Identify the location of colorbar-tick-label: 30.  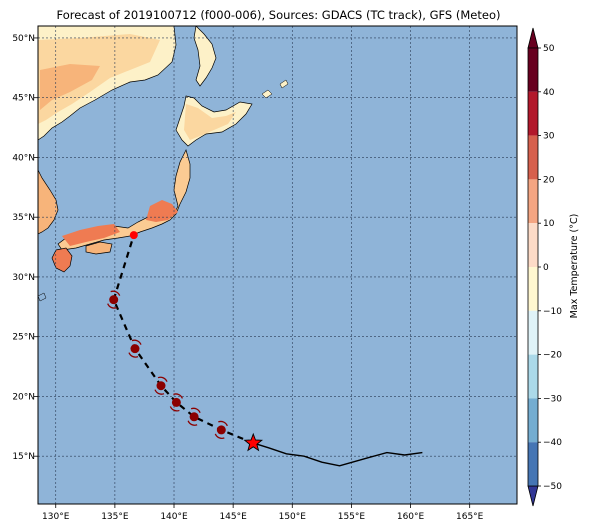
(549, 137).